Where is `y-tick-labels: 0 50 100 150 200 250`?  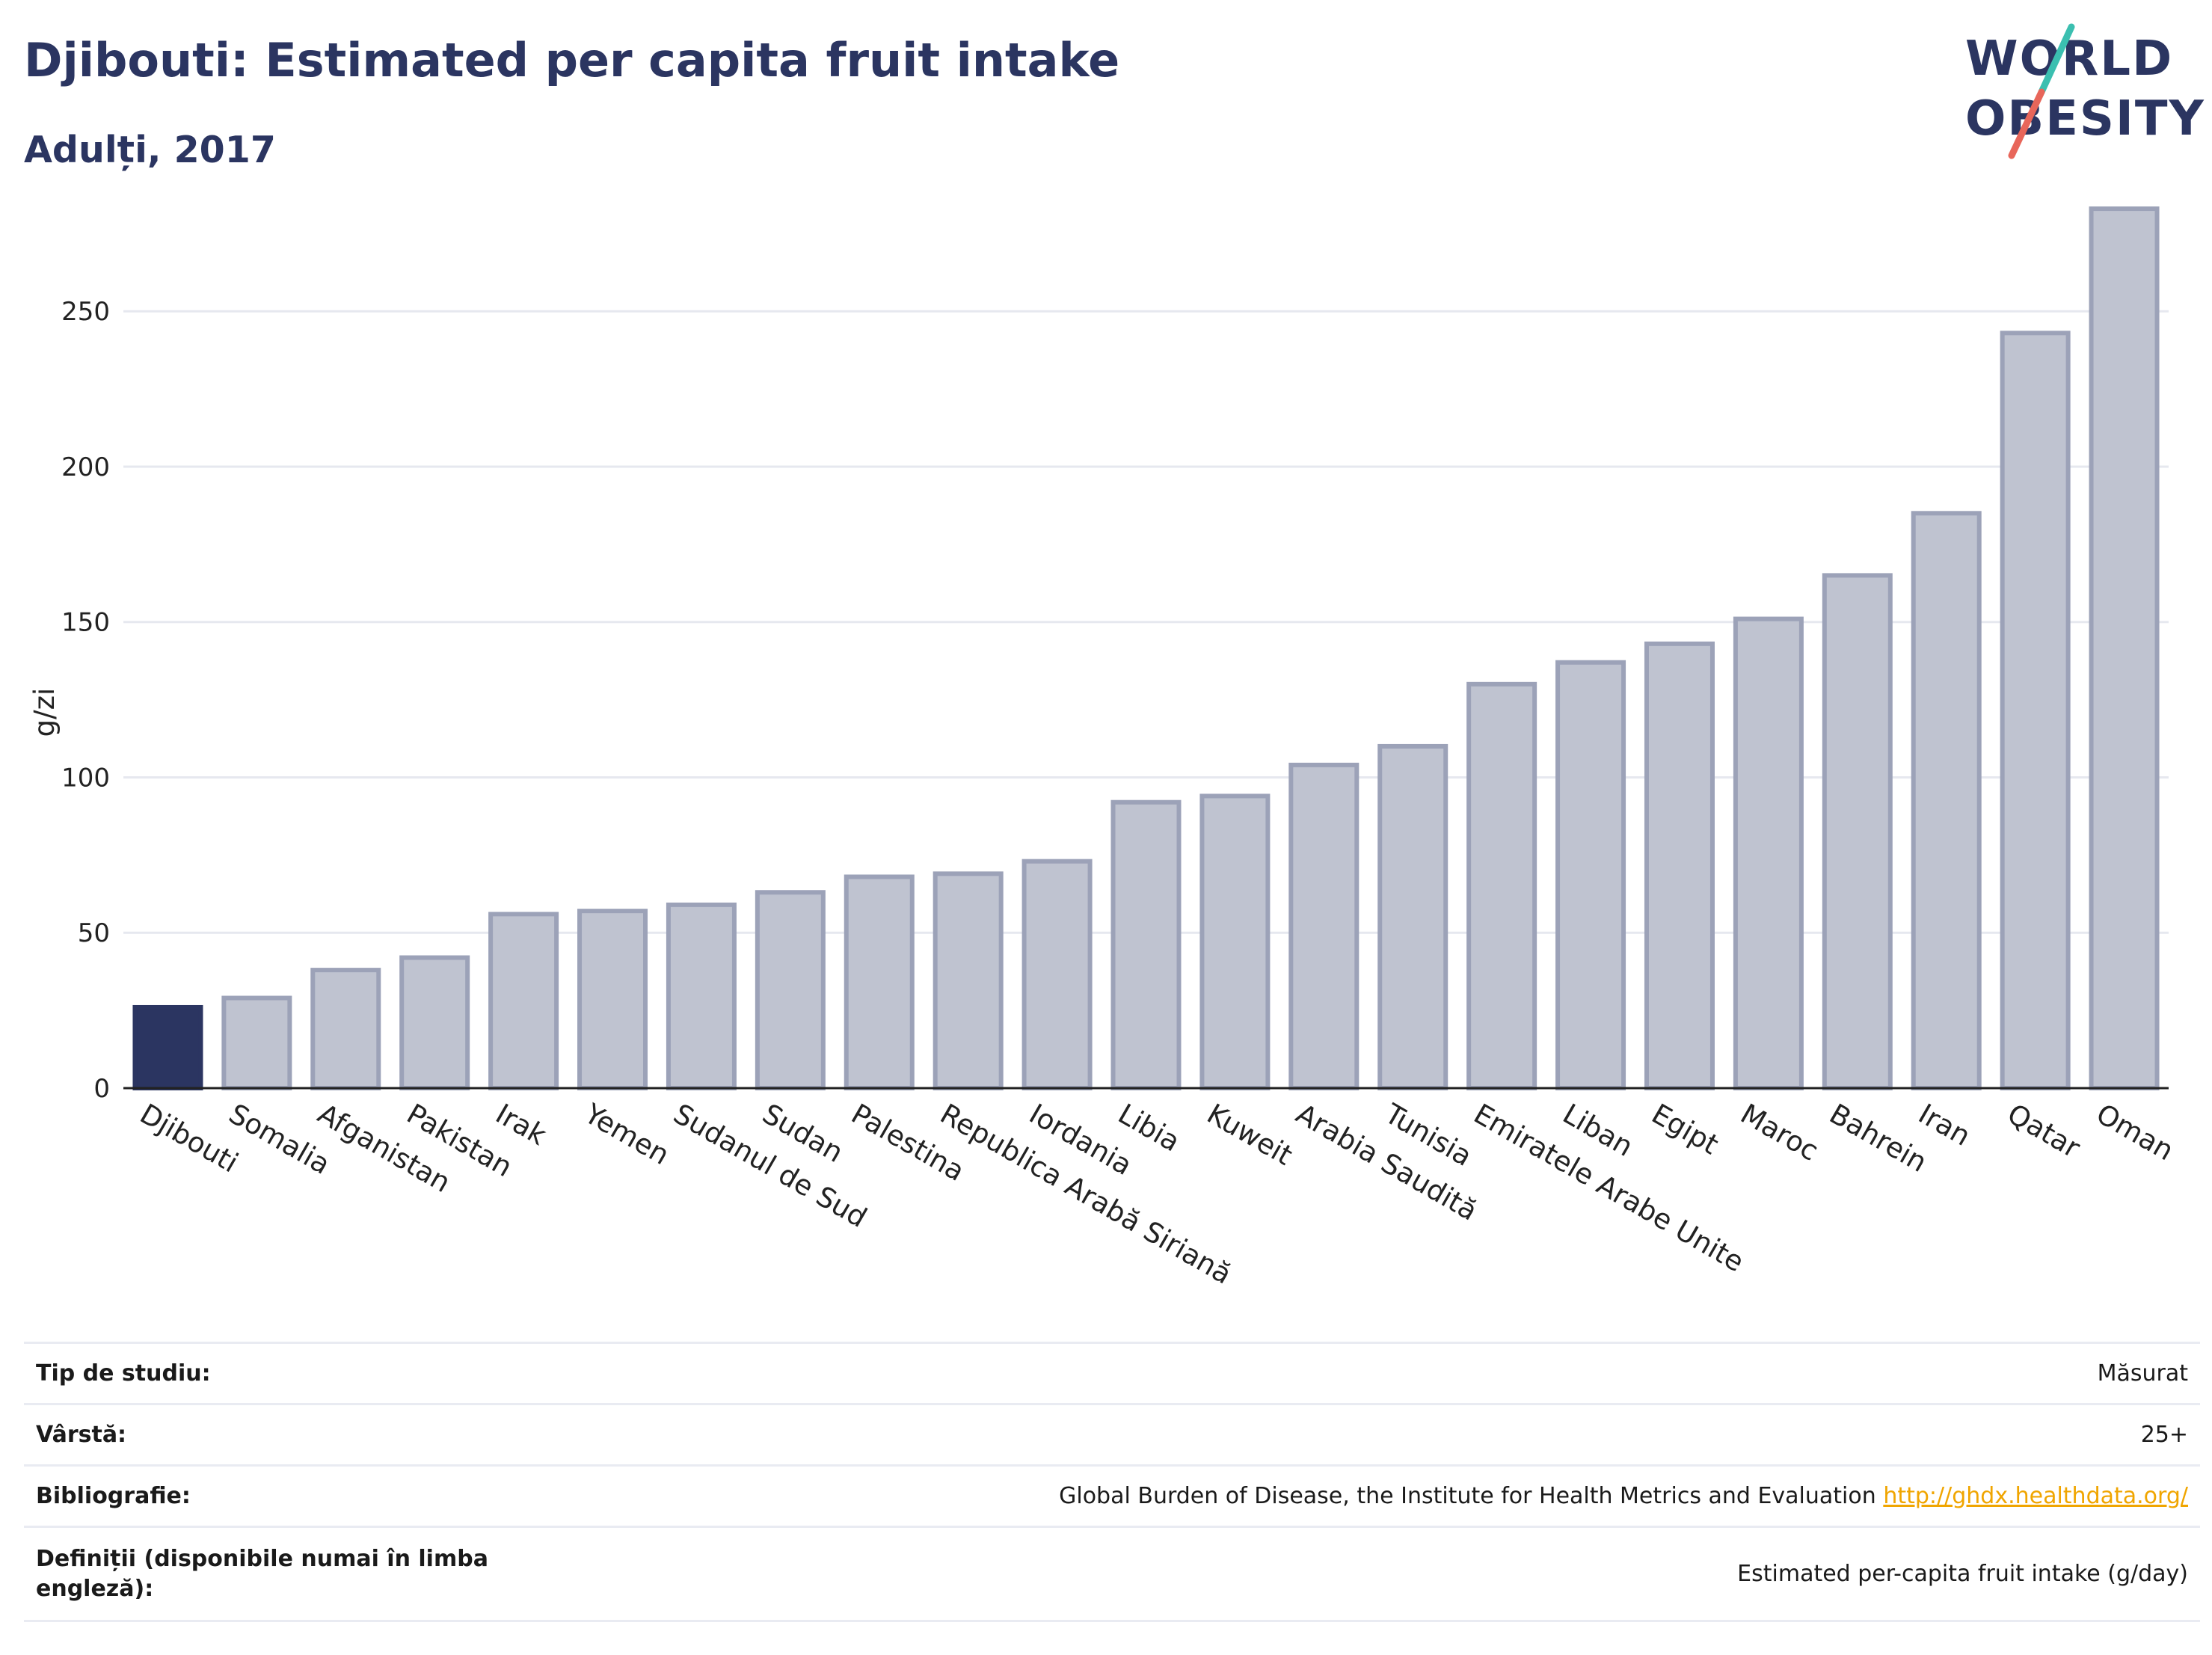
y-tick-labels: 0 50 100 150 200 250 is located at coordinates (85, 700).